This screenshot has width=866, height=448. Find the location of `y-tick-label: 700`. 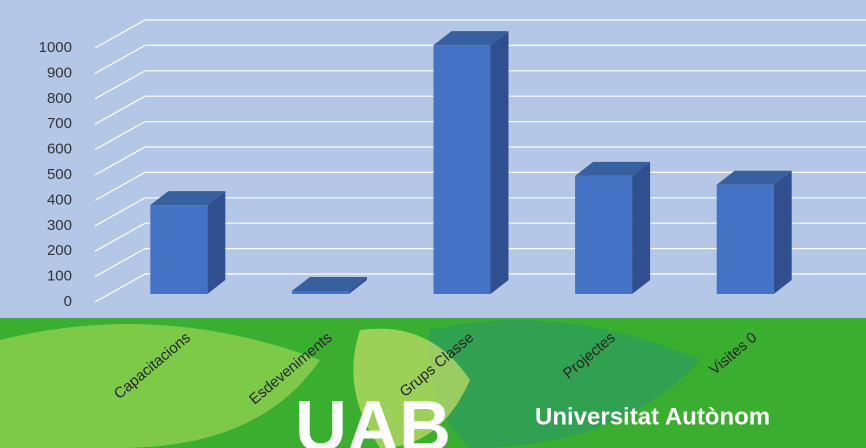

y-tick-label: 700 is located at coordinates (59, 123).